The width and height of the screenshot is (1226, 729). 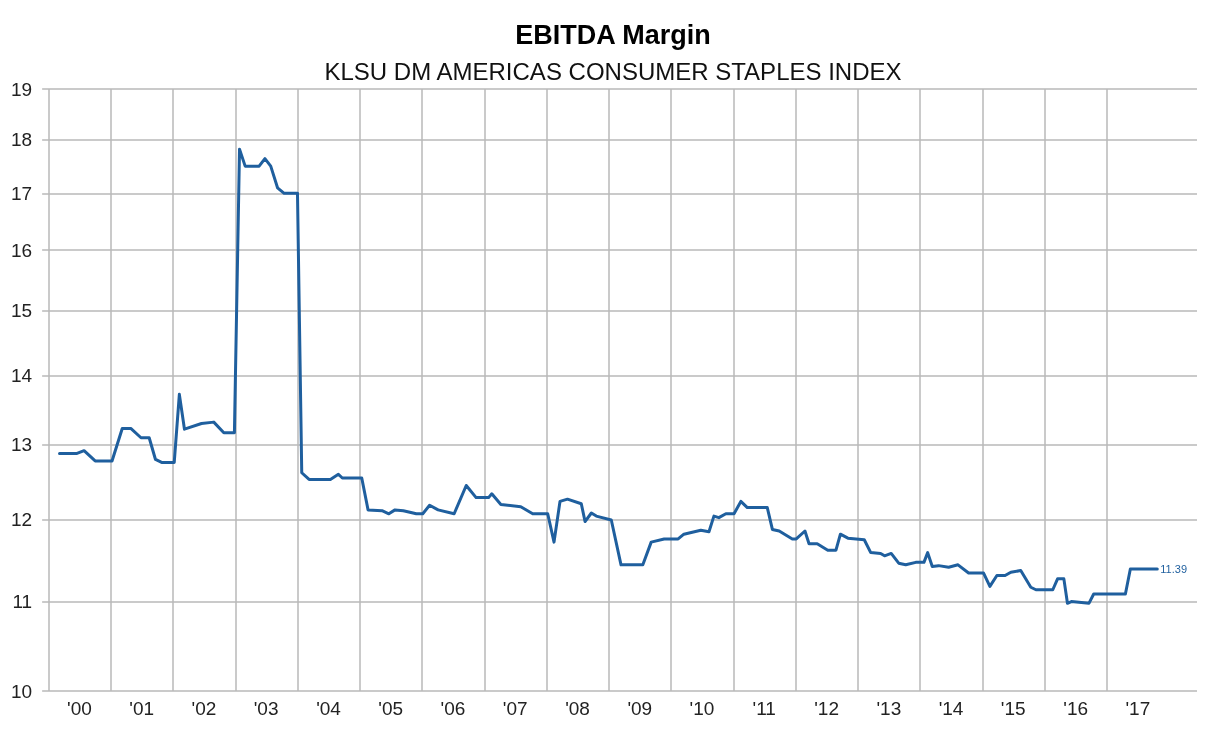 What do you see at coordinates (329, 708) in the screenshot?
I see `x-tick-label: '04` at bounding box center [329, 708].